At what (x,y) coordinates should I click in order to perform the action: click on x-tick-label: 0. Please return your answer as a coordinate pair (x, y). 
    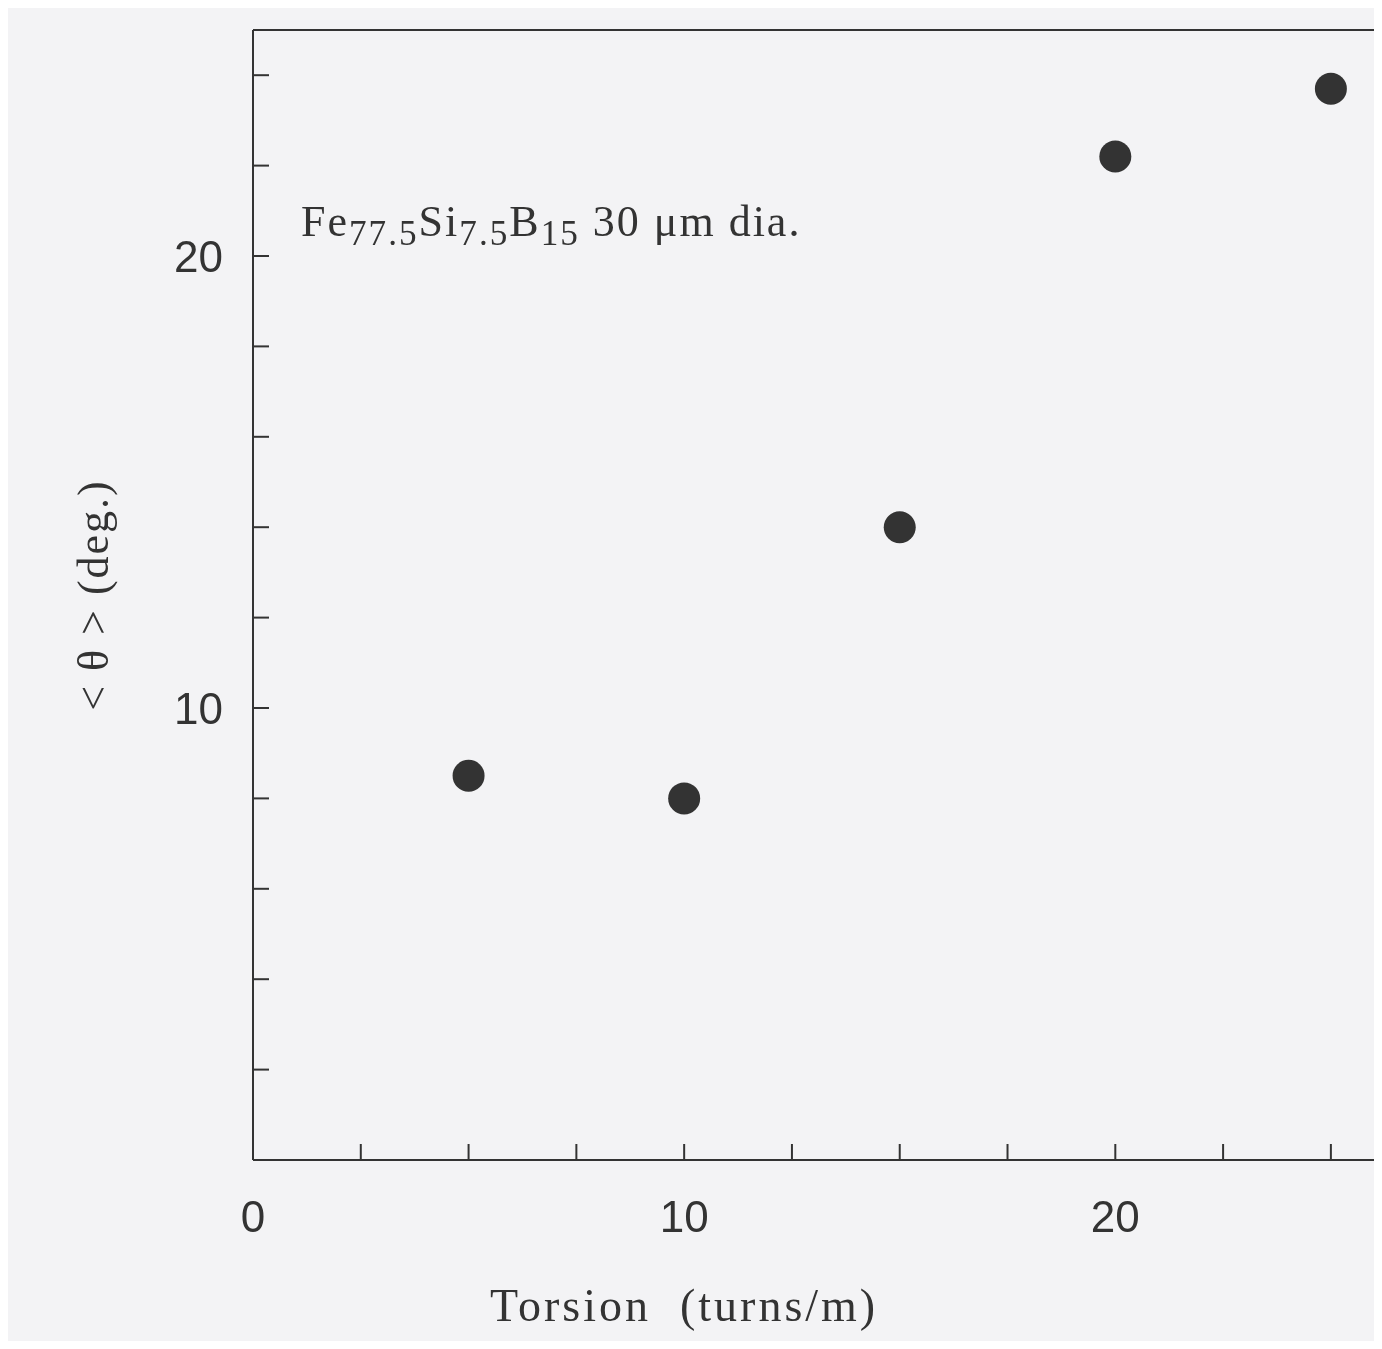
    Looking at the image, I should click on (253, 1216).